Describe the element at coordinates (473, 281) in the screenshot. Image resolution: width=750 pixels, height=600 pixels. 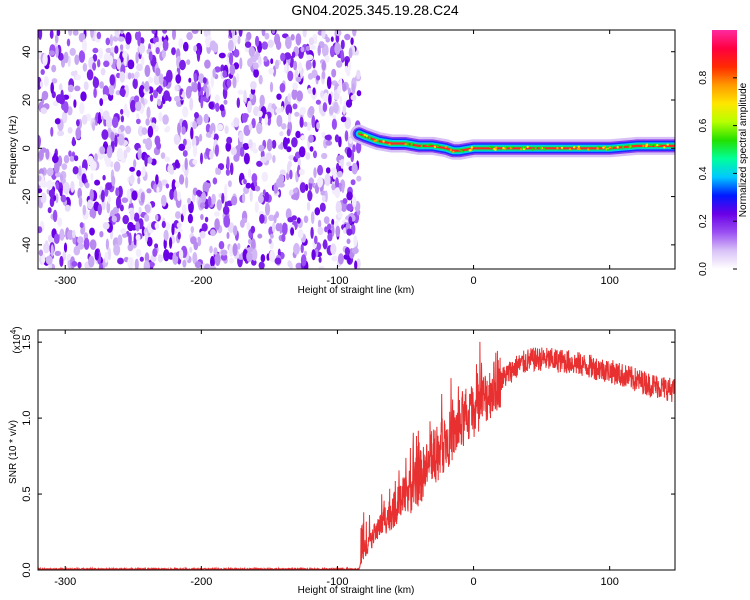
I see `x-tick-label: 0` at that location.